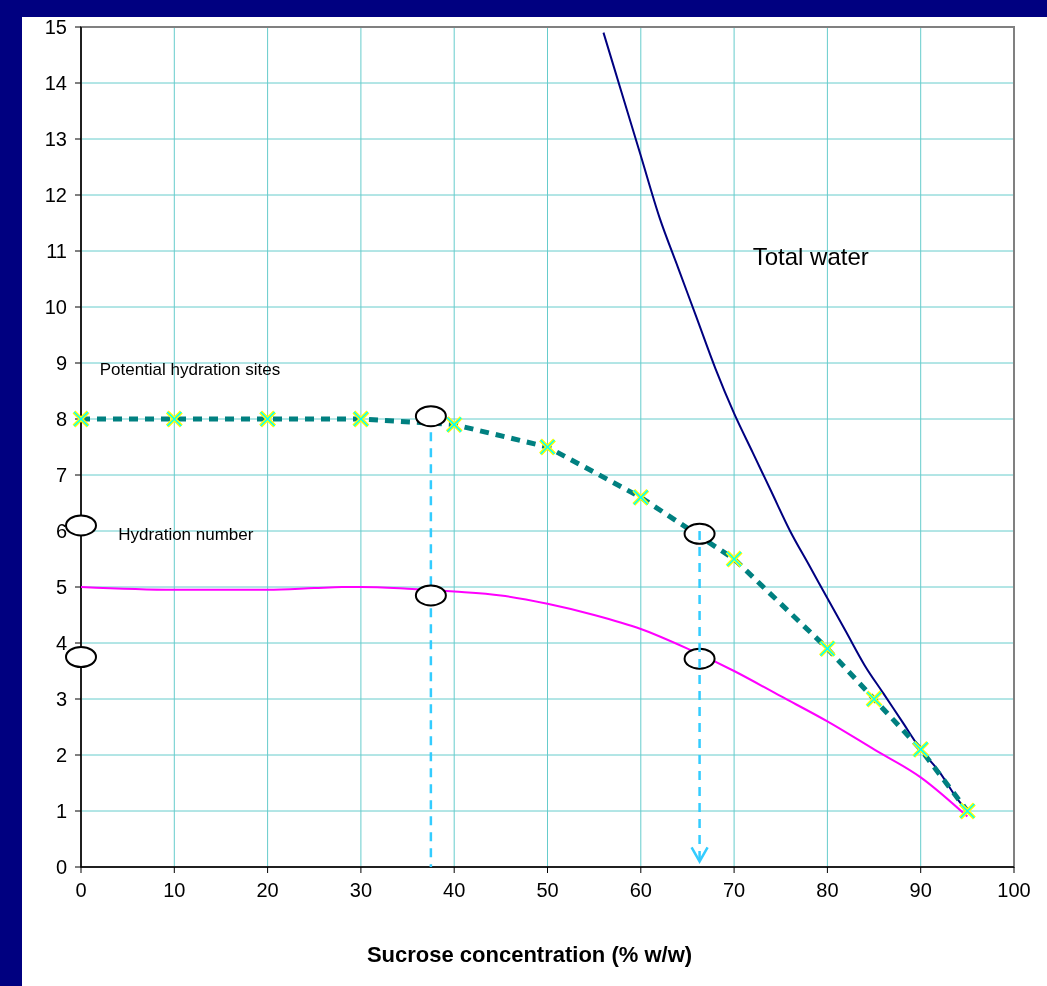 Image resolution: width=1047 pixels, height=986 pixels. What do you see at coordinates (61, 419) in the screenshot?
I see `y-tick-label: 8` at bounding box center [61, 419].